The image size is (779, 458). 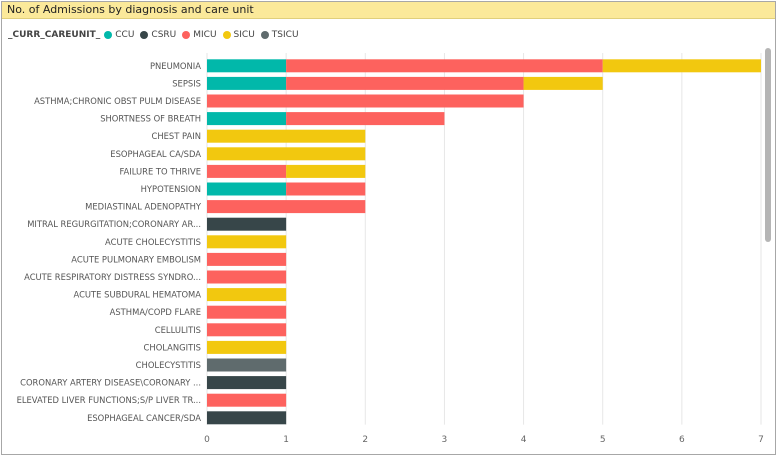 I want to click on category-label: ACUTE SUBDURAL HEMATOMA, so click(x=138, y=295).